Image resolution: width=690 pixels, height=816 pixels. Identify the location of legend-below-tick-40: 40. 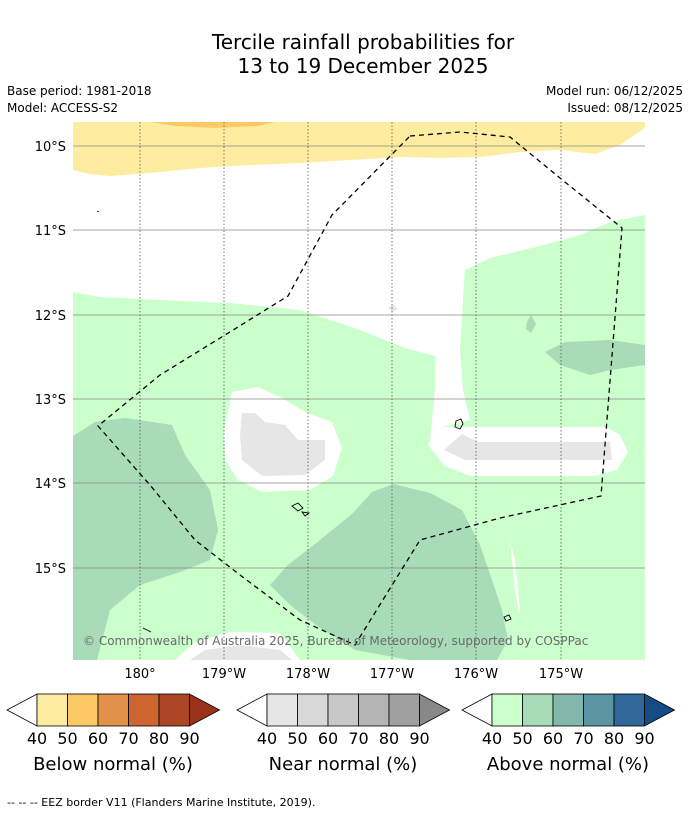
(37, 738).